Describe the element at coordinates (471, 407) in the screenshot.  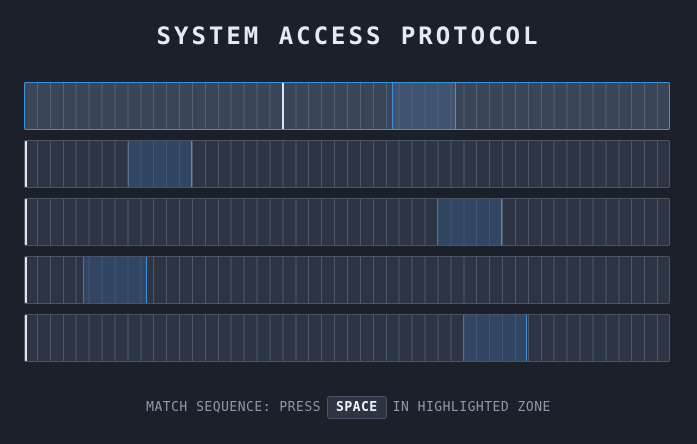
I see `hint-text-after: IN HIGHLIGHTED ZONE` at that location.